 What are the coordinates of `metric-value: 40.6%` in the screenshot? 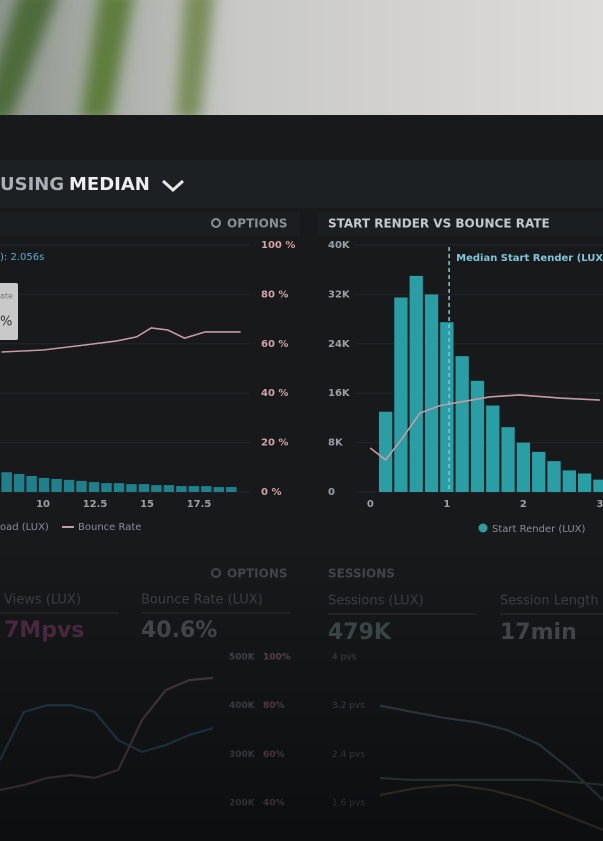 It's located at (179, 630).